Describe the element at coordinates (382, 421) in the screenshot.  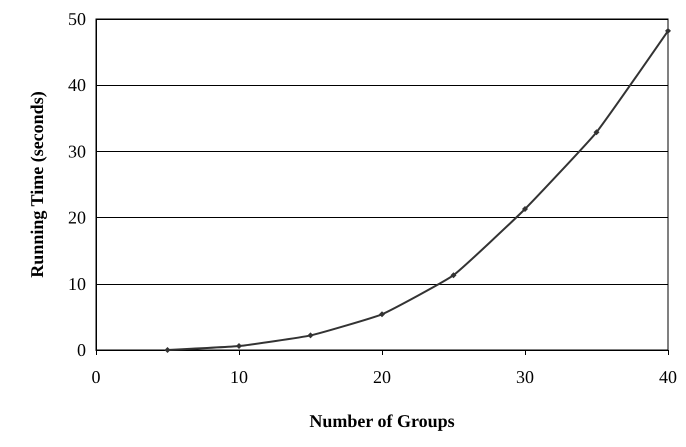
I see `x-axis-title: Number of Groups` at that location.